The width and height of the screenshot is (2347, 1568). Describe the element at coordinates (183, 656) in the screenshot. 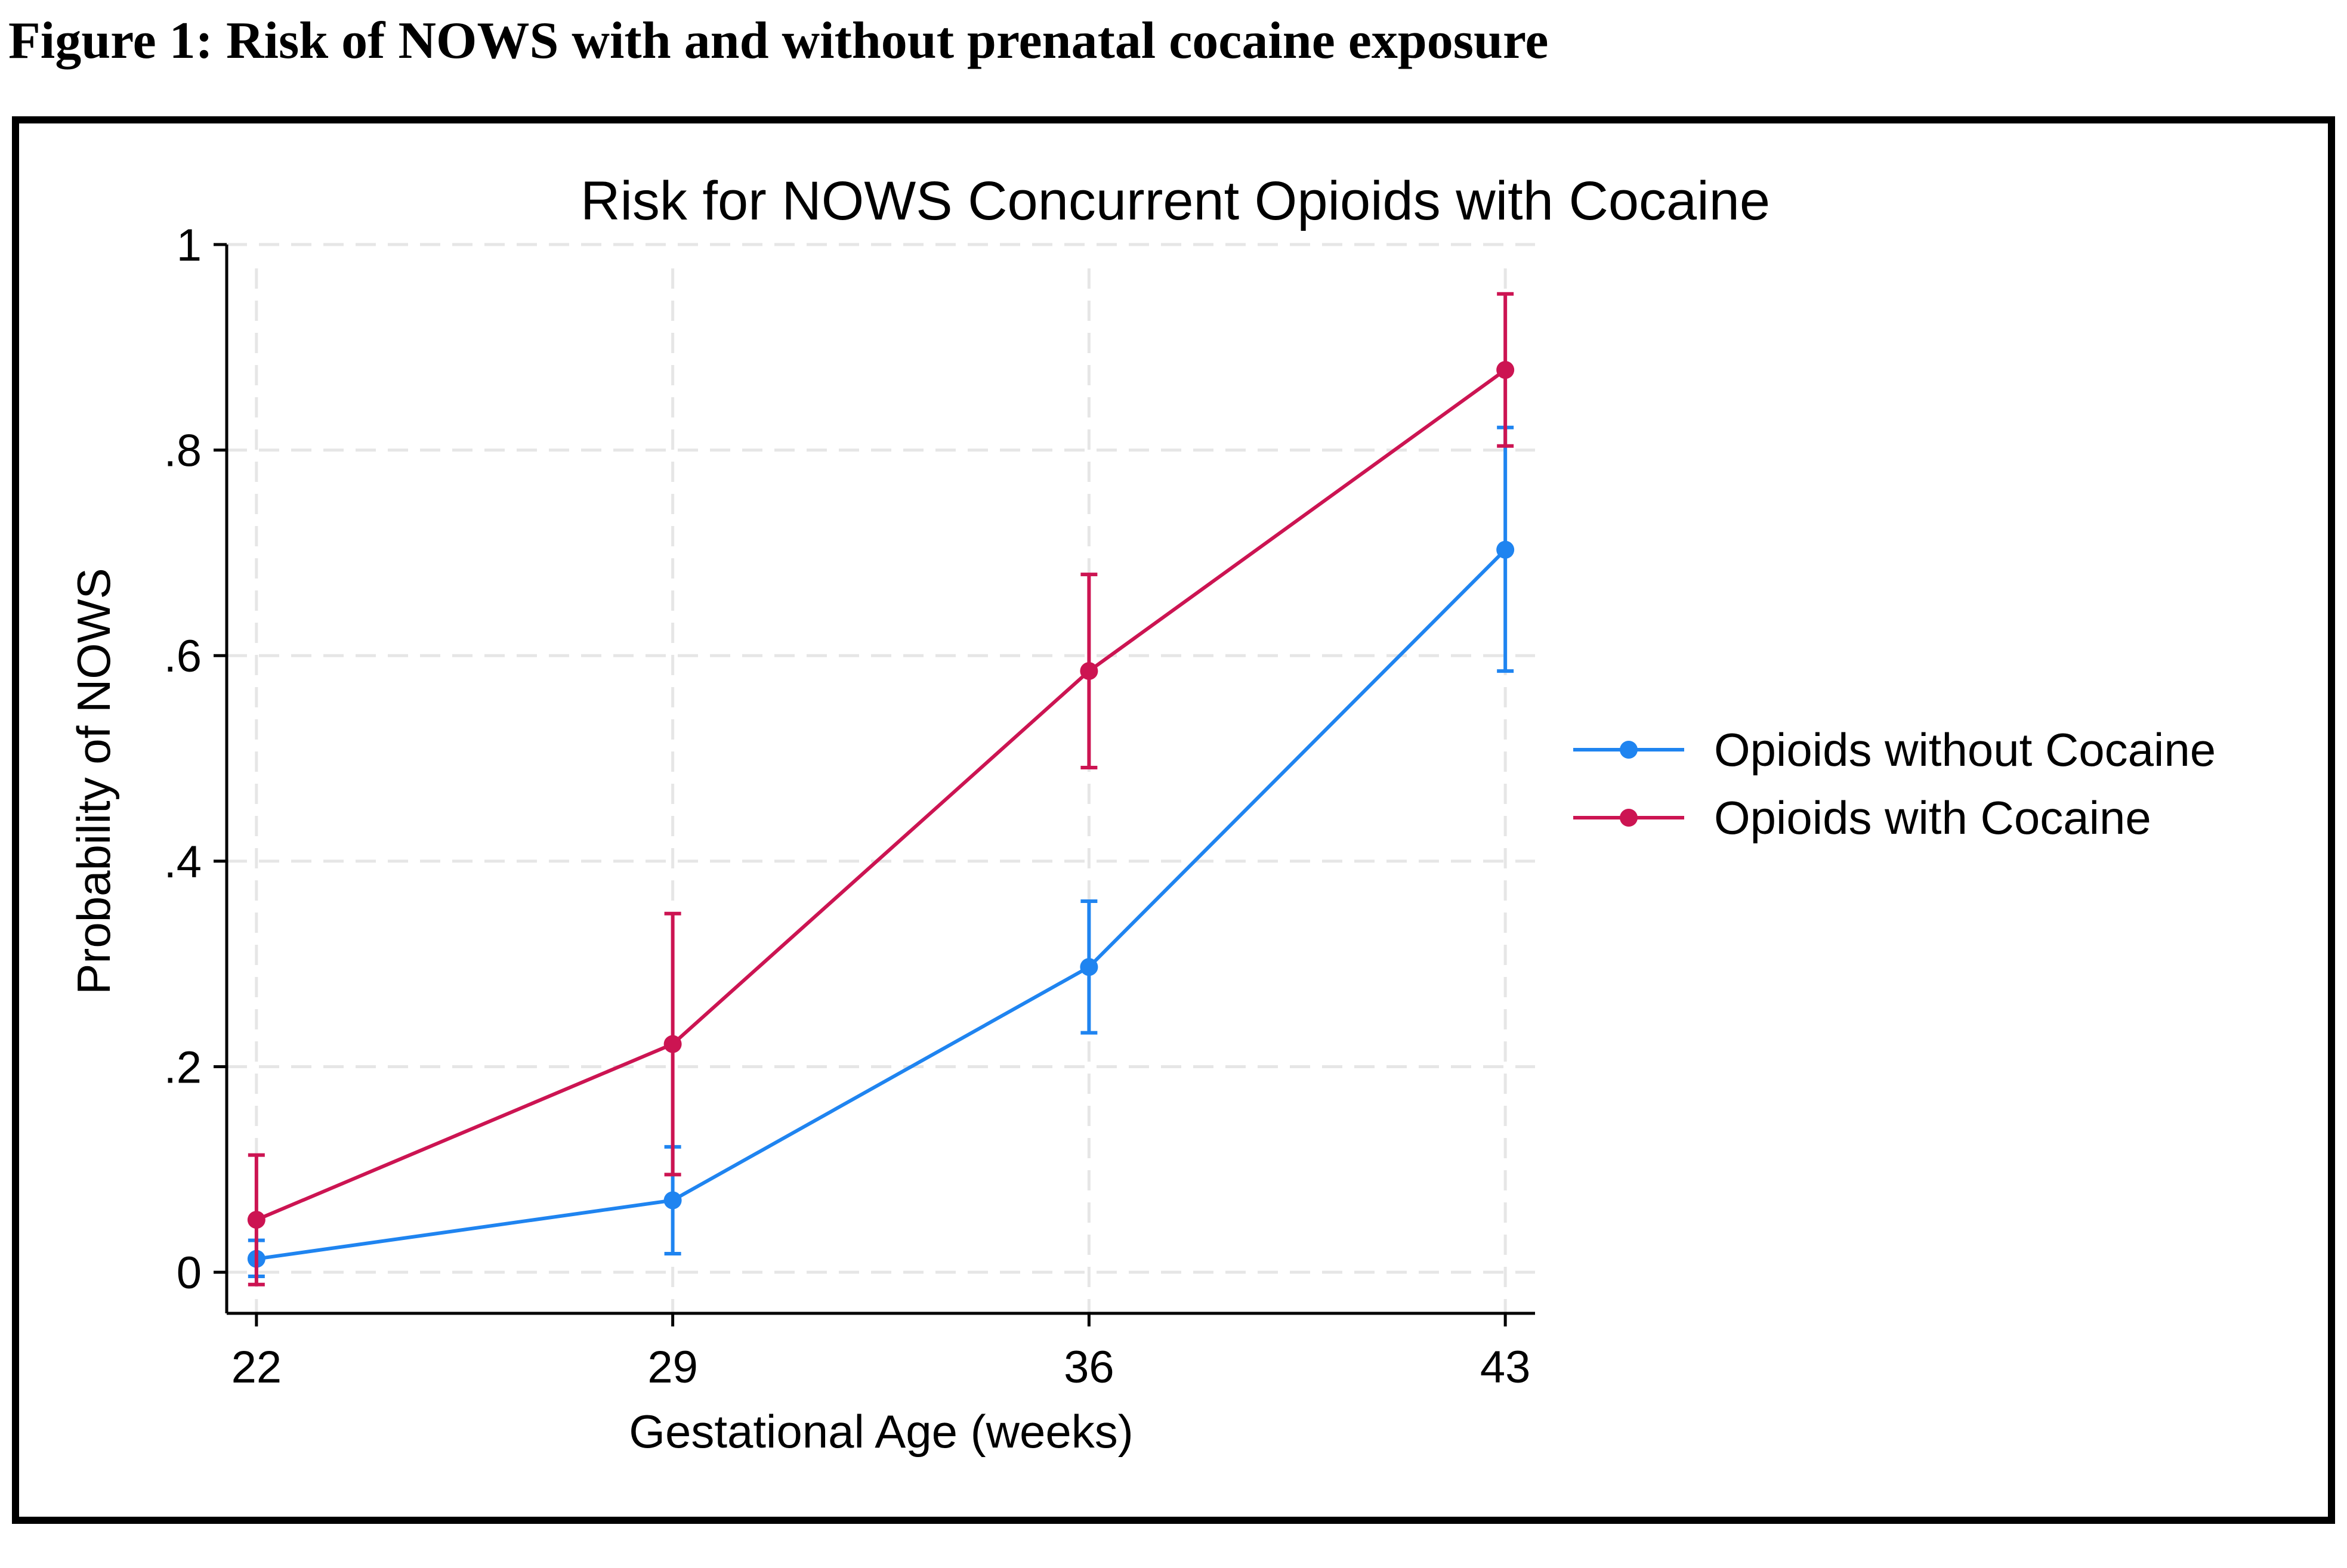

I see `y-tick-label: .6` at that location.